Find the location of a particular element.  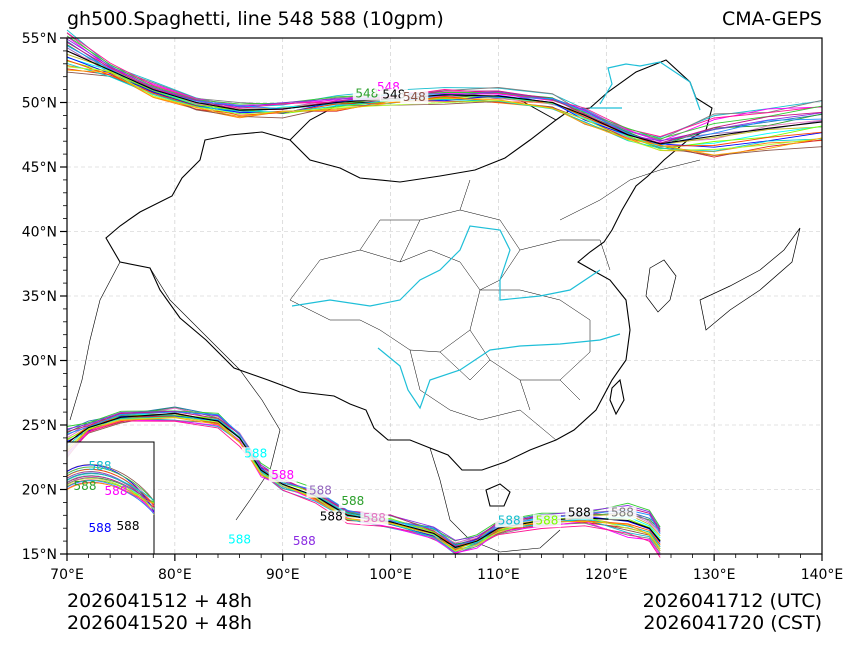

lon-tick-label: 140°E is located at coordinates (822, 575).